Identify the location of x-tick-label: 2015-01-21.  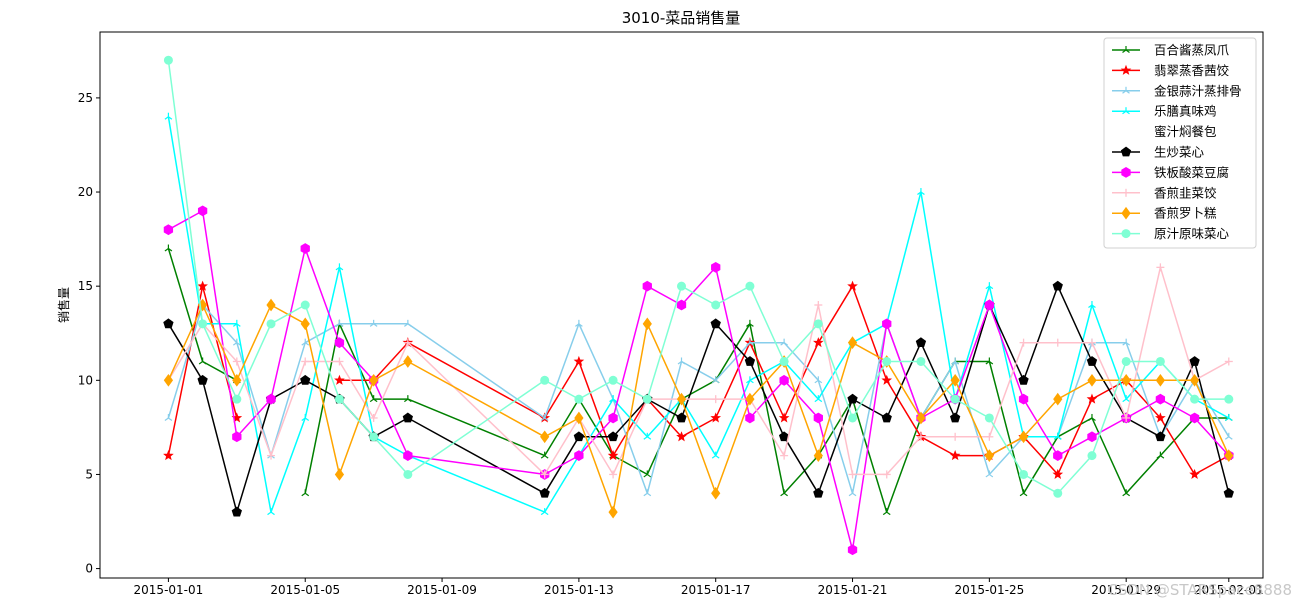
(853, 590).